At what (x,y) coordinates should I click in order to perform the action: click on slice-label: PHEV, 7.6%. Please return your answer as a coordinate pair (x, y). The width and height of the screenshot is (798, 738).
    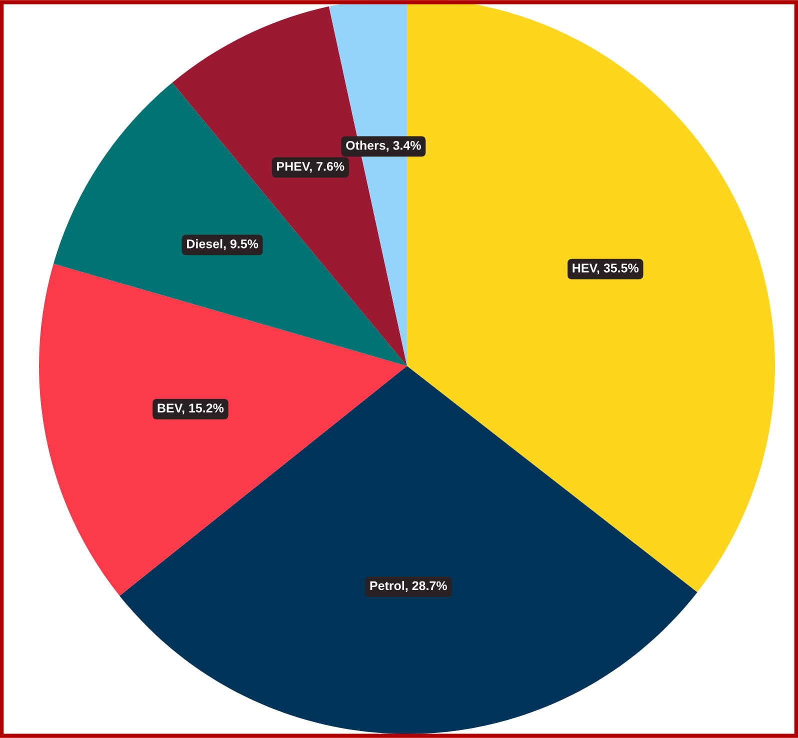
    Looking at the image, I should click on (310, 167).